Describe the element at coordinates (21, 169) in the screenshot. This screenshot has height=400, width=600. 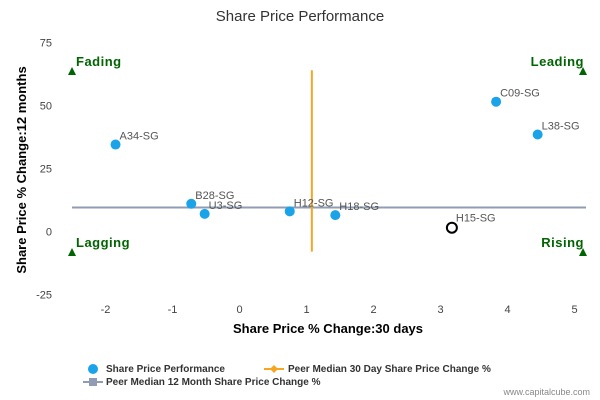
I see `y-axis-title: Share Price % Change:12 months` at that location.